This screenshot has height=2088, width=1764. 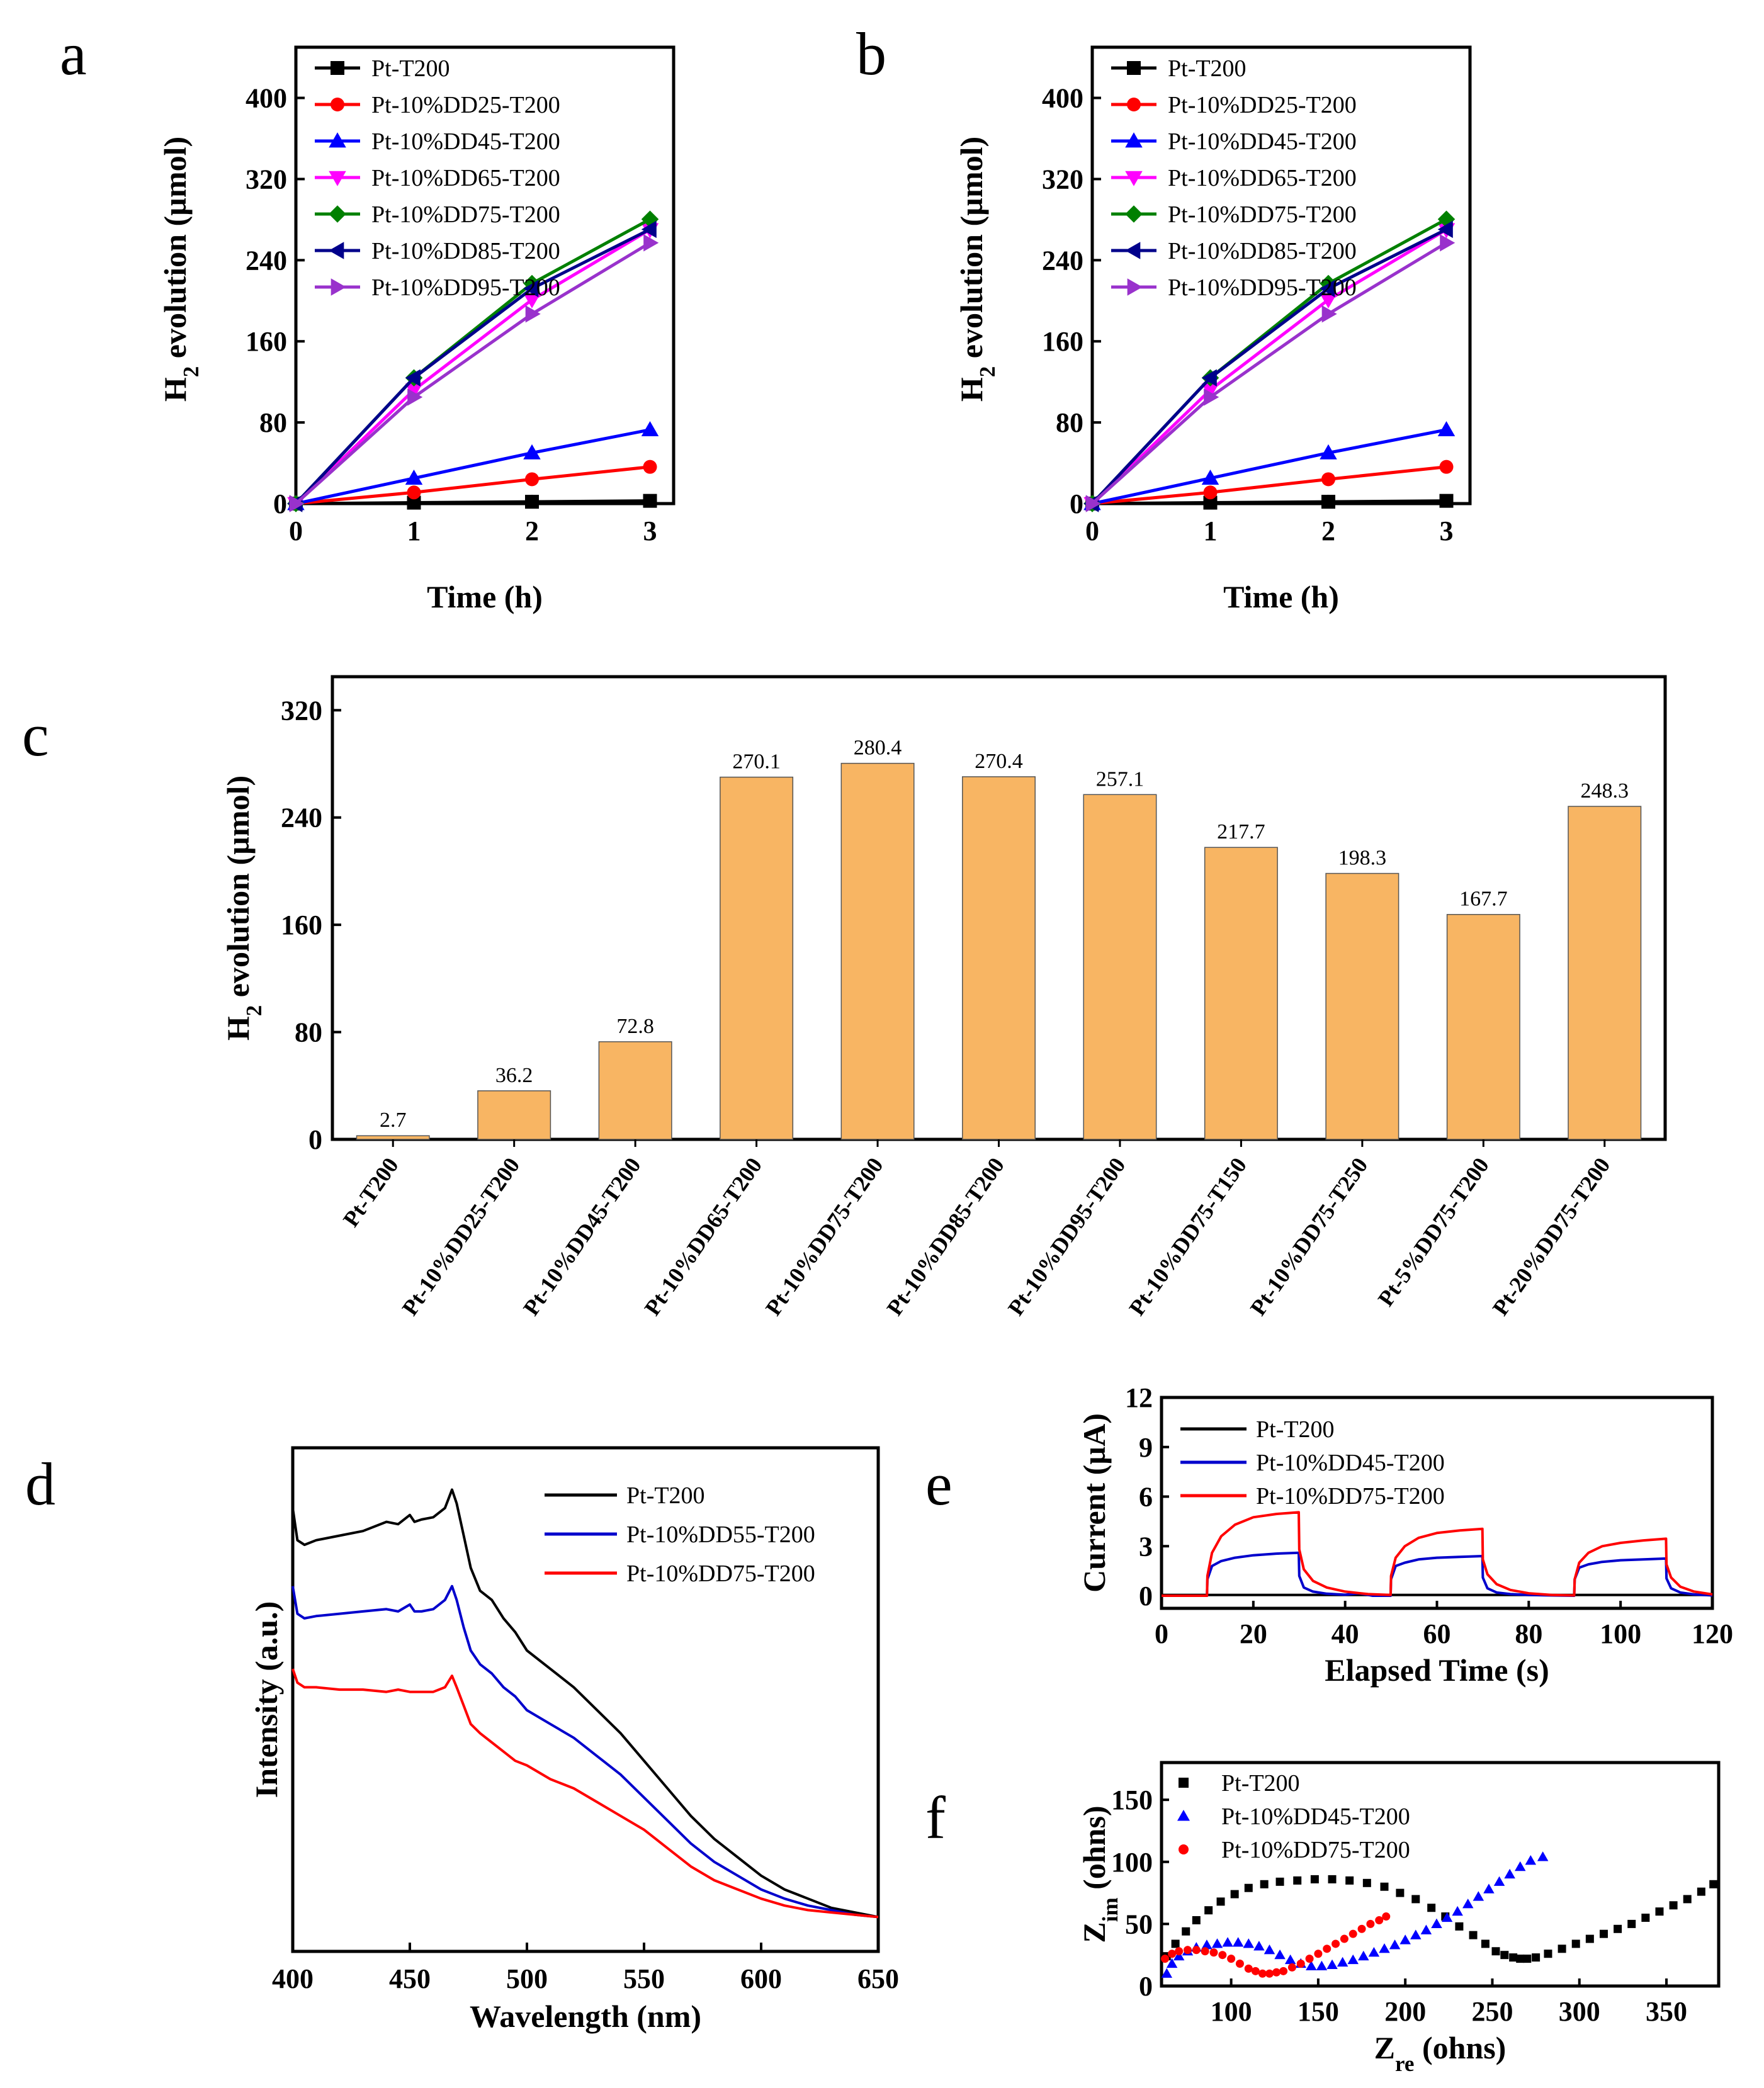 I want to click on panel-a-ytick-label-320: 320, so click(x=266, y=179).